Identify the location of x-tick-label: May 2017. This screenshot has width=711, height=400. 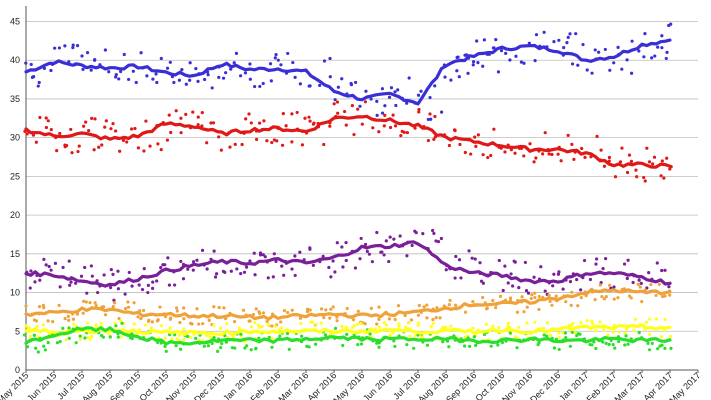
(684, 385).